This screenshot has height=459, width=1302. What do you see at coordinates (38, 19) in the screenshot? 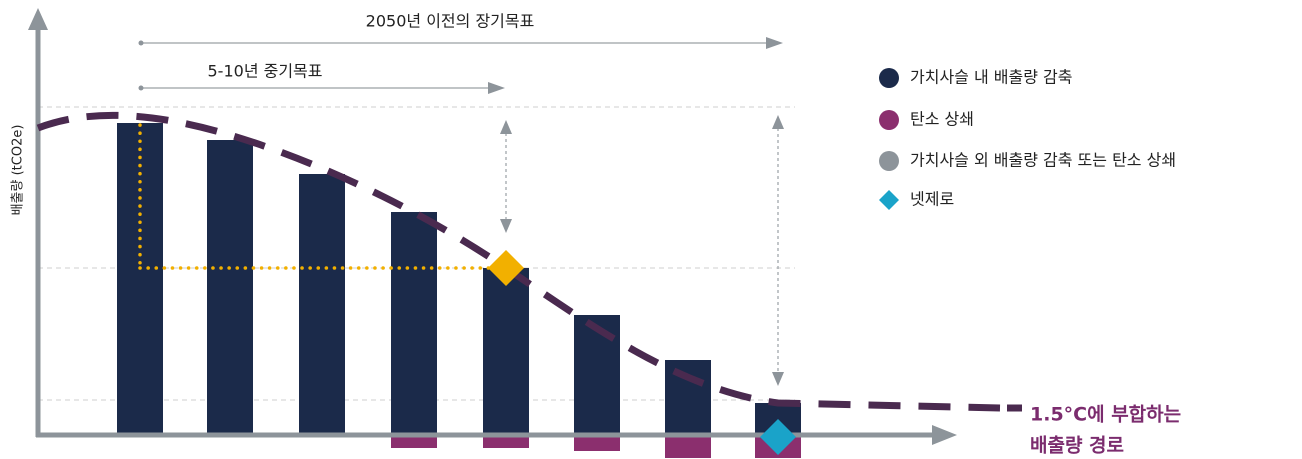
I see `y-arrow` at bounding box center [38, 19].